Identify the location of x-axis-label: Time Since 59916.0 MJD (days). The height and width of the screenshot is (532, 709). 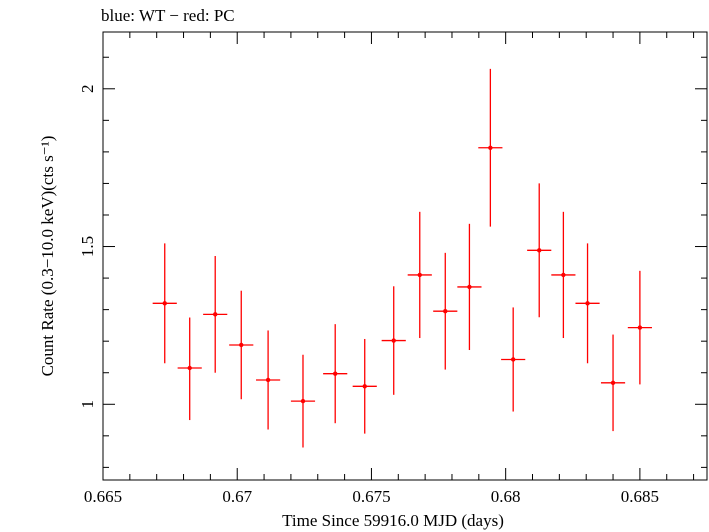
(393, 520).